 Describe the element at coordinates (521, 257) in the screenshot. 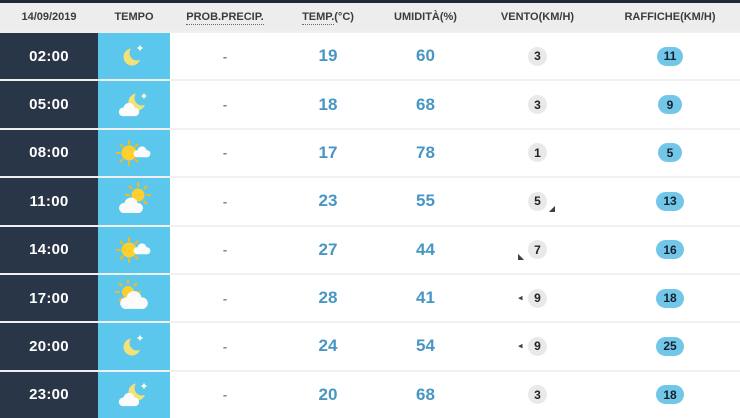

I see `wind-direction-arrow: ◣` at that location.